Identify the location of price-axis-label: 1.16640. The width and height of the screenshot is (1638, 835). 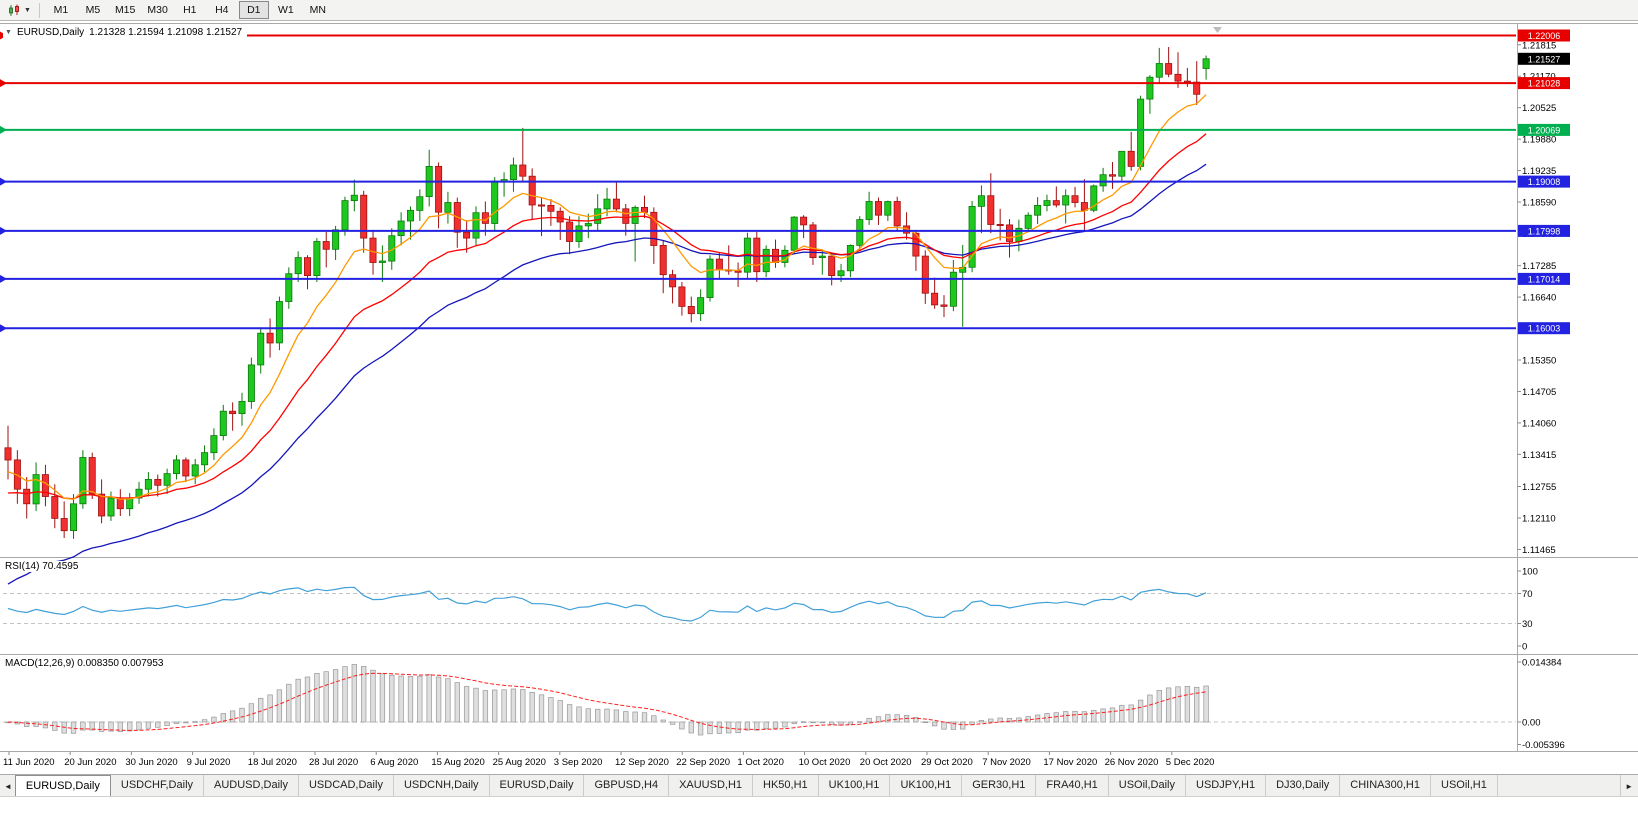
(1539, 298).